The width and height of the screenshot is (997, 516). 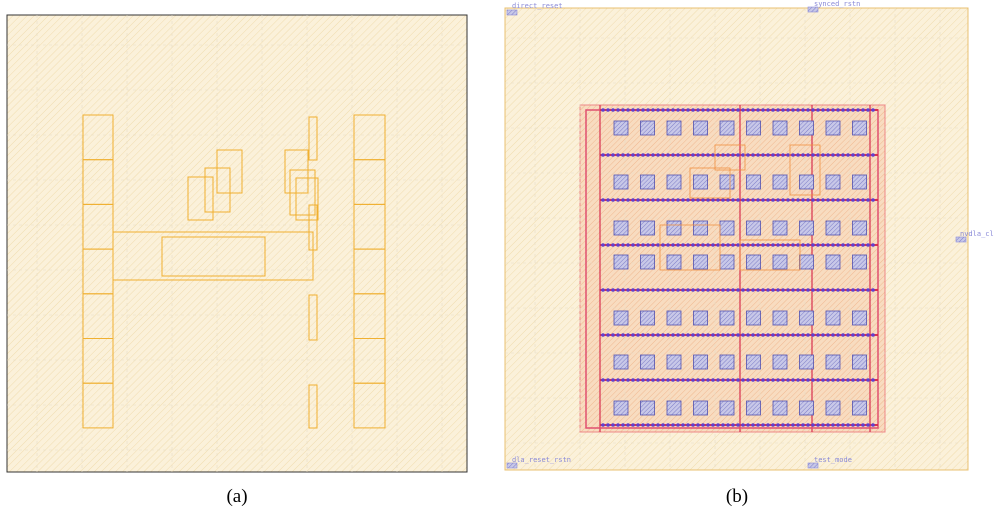 What do you see at coordinates (977, 234) in the screenshot?
I see `pin-label: nvdla_cl` at bounding box center [977, 234].